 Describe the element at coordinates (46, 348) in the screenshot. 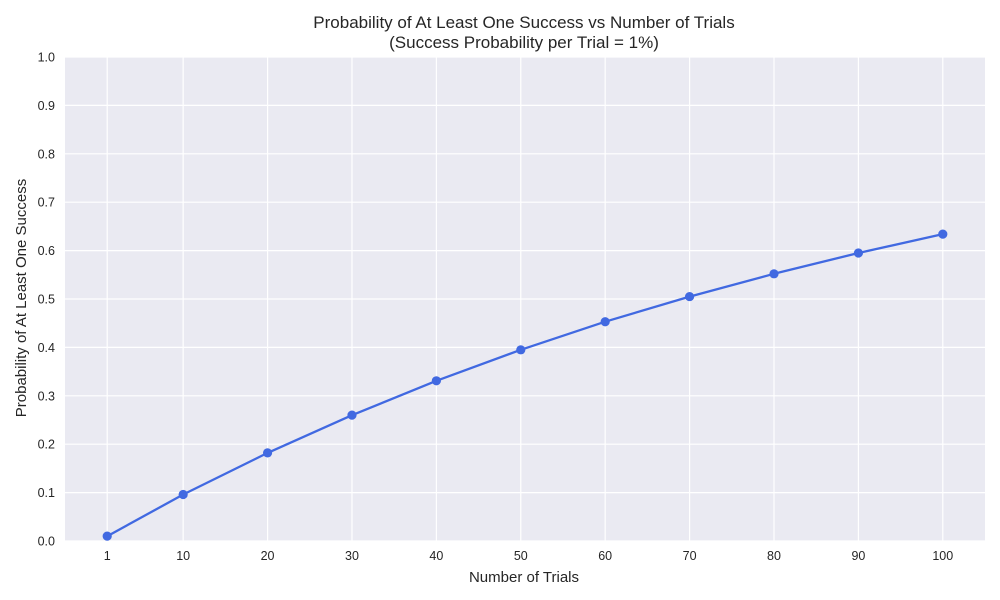

I see `y-tick-label: 0.4` at that location.